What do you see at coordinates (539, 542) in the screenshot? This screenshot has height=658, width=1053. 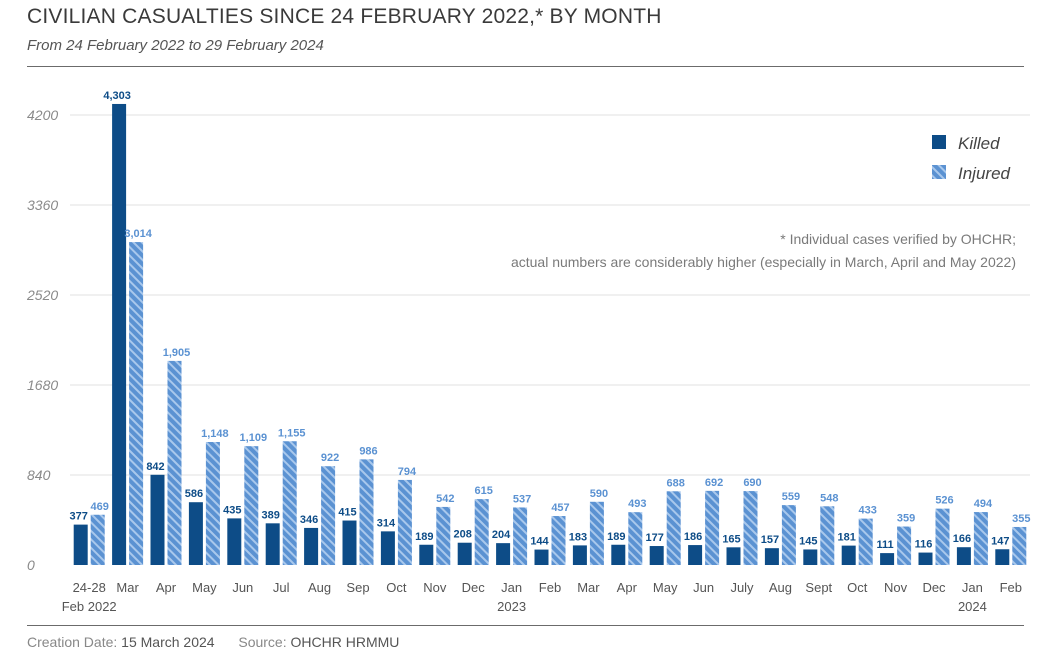 I see `value-label-killed: 144` at bounding box center [539, 542].